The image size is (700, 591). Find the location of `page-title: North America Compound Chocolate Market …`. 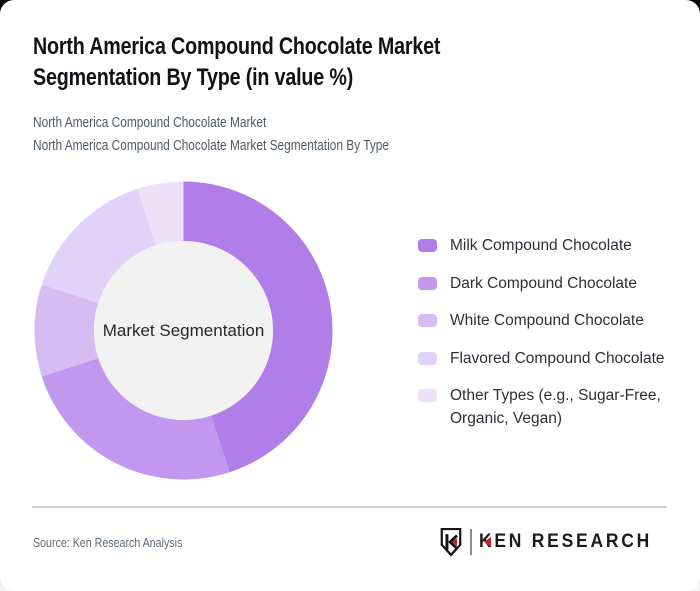

page-title: North America Compound Chocolate Market … is located at coordinates (237, 62).